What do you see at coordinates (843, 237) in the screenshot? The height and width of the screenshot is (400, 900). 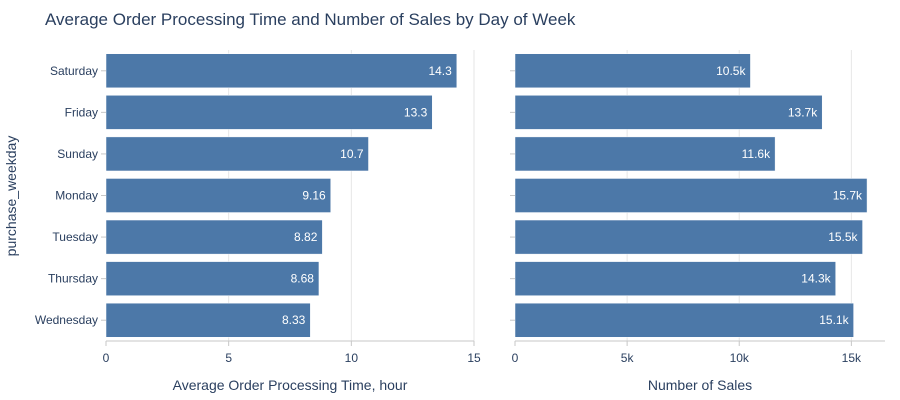 I see `data-label-tuesday: 15.5k` at bounding box center [843, 237].